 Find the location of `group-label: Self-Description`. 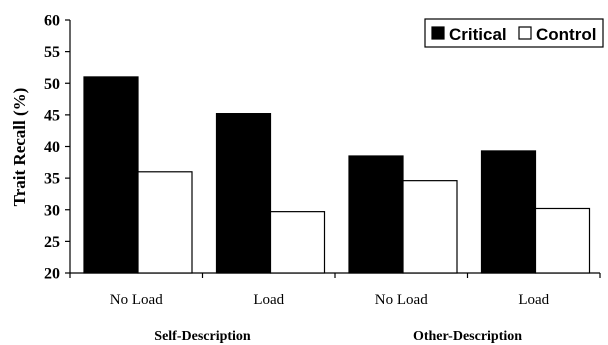

group-label: Self-Description is located at coordinates (202, 336).